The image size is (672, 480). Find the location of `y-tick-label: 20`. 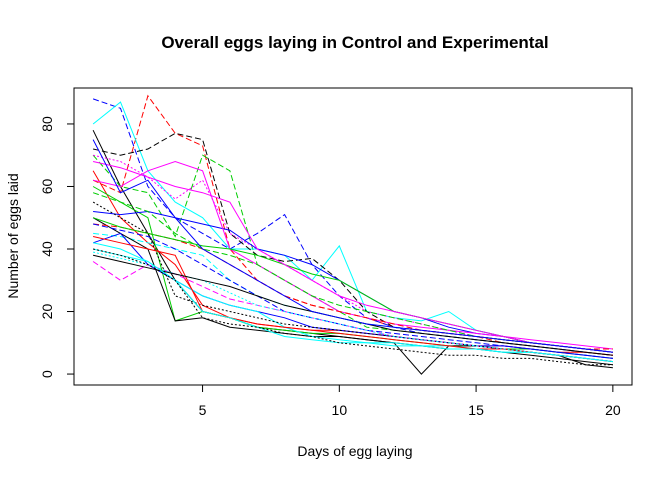

y-tick-label: 20 is located at coordinates (47, 312).